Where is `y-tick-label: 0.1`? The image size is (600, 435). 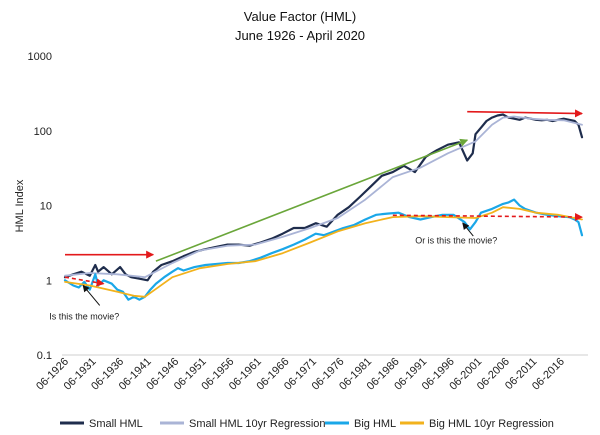 y-tick-label: 0.1 is located at coordinates (44, 356).